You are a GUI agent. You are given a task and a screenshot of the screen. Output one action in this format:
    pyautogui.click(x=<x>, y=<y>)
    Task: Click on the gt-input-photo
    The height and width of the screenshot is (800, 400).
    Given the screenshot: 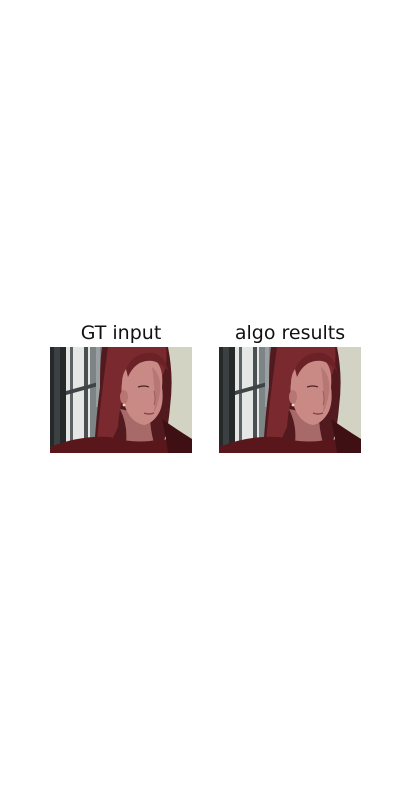 What is the action you would take?
    pyautogui.click(x=121, y=400)
    